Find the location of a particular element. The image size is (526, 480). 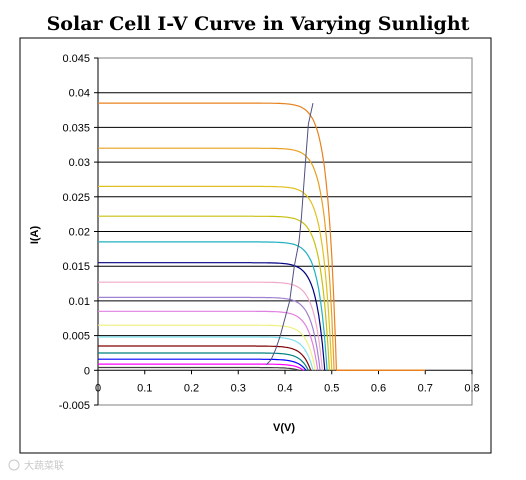

y-tick-label-4: 0.015 is located at coordinates (76, 267).